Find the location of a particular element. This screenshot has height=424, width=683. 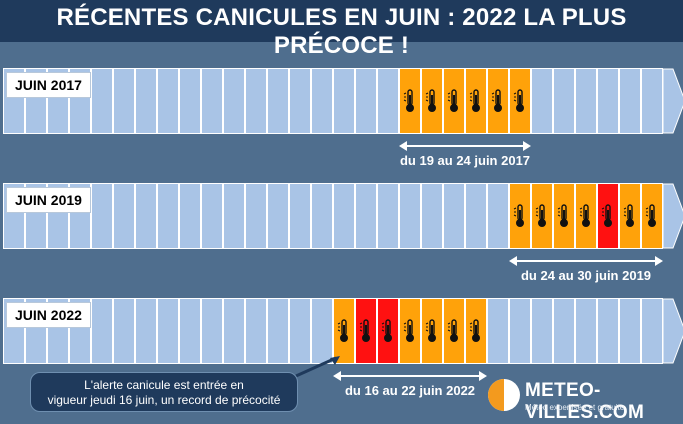

row-label: JUIN 2019 is located at coordinates (48, 200).